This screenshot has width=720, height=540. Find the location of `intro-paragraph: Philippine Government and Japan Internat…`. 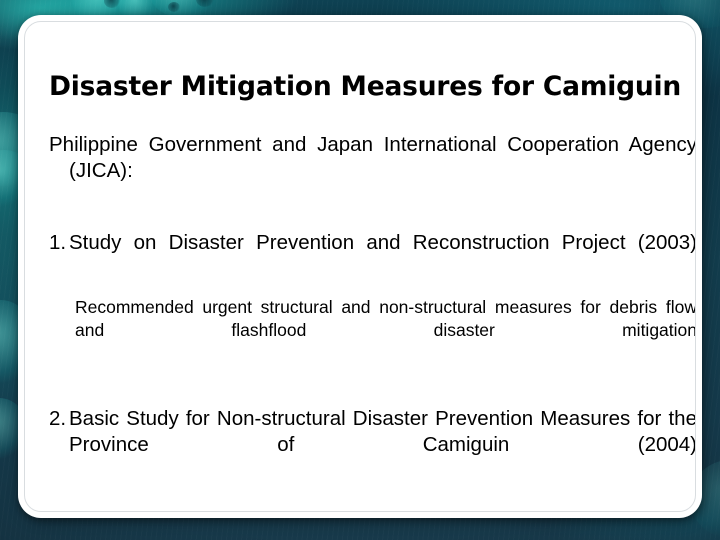

intro-paragraph: Philippine Government and Japan Internat… is located at coordinates (372, 157).